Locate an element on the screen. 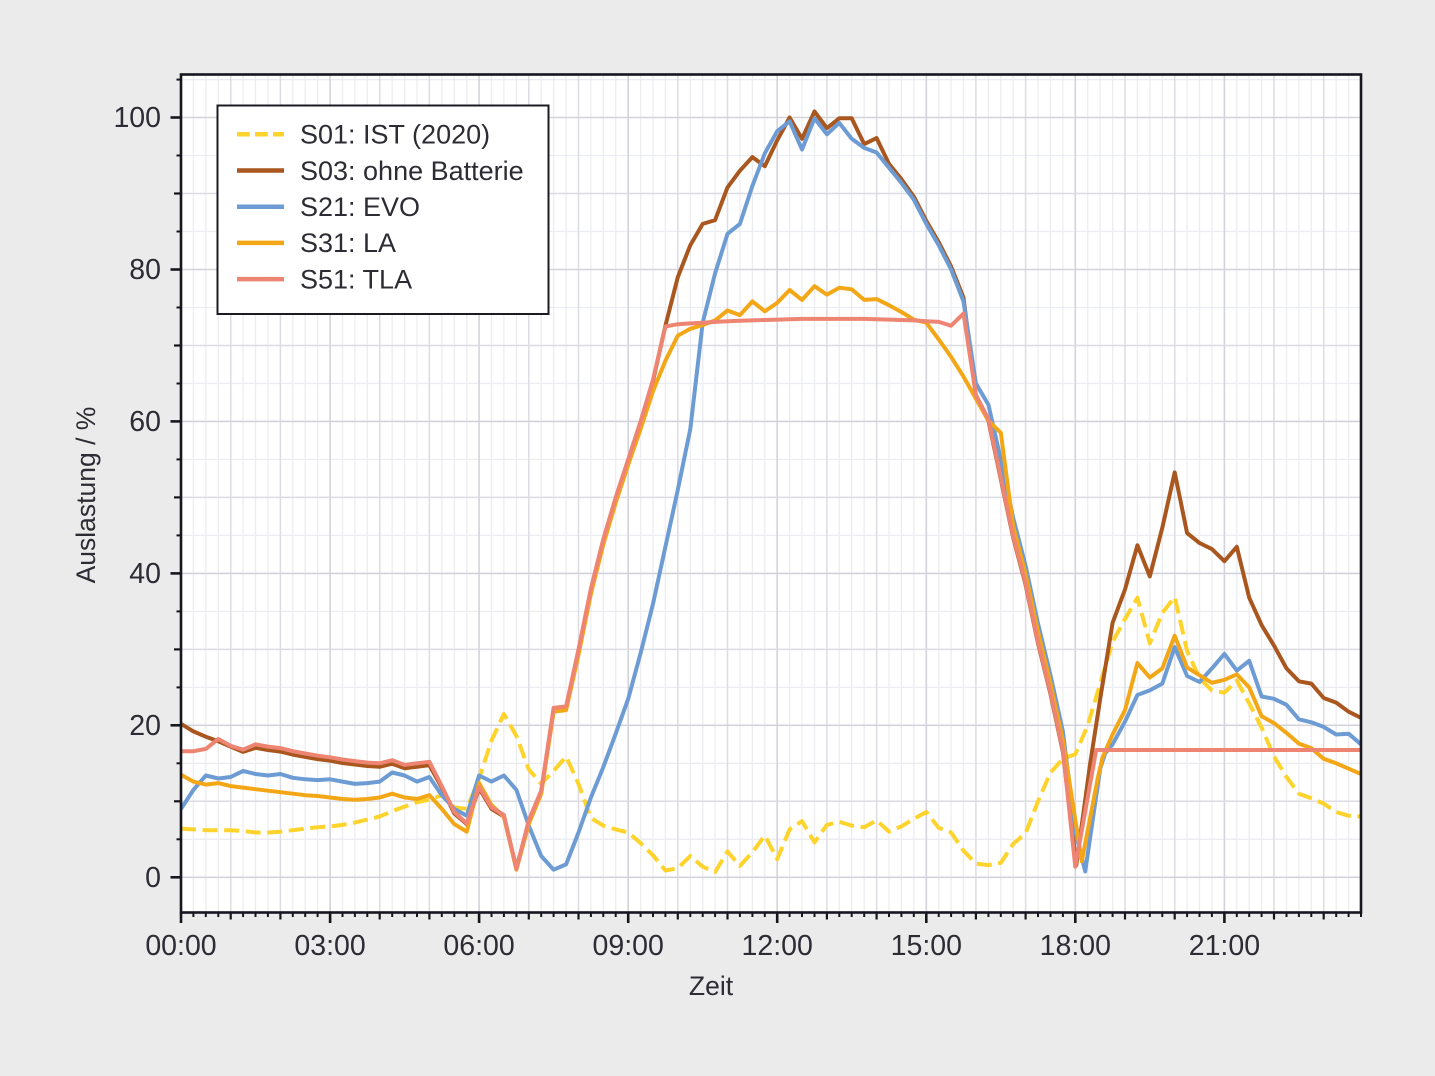 The width and height of the screenshot is (1435, 1076). svg-text: S31: LA is located at coordinates (348, 243).